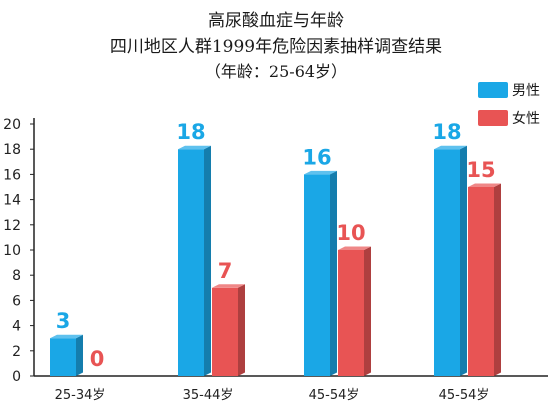  I want to click on y-tick-label: 14, so click(12, 201).